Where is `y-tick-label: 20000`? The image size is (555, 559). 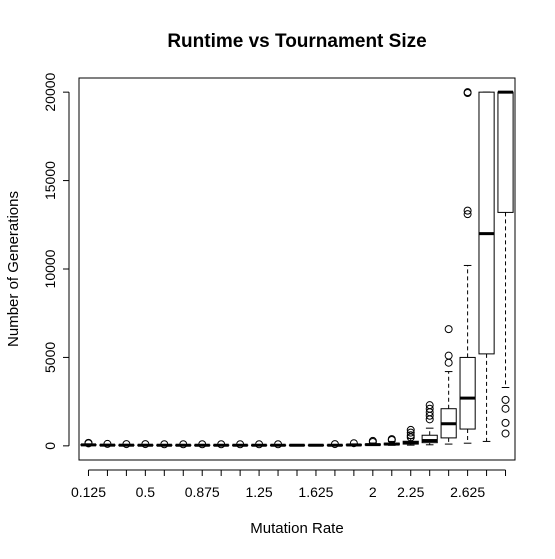
y-tick-label: 20000 is located at coordinates (50, 91).